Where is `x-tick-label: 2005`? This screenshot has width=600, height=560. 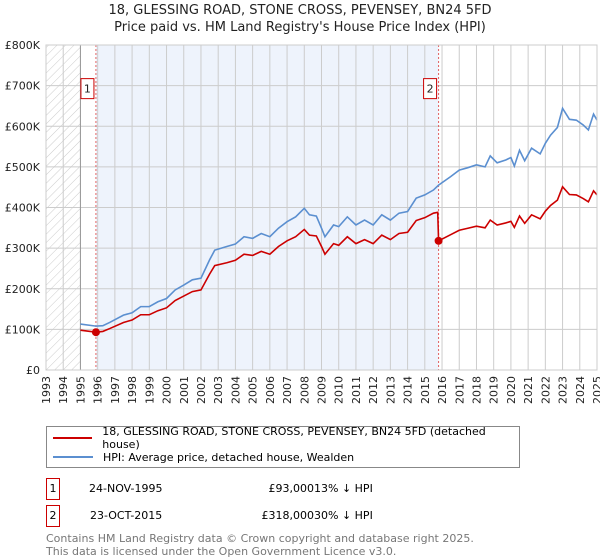 x-tick-label: 2005 is located at coordinates (253, 390).